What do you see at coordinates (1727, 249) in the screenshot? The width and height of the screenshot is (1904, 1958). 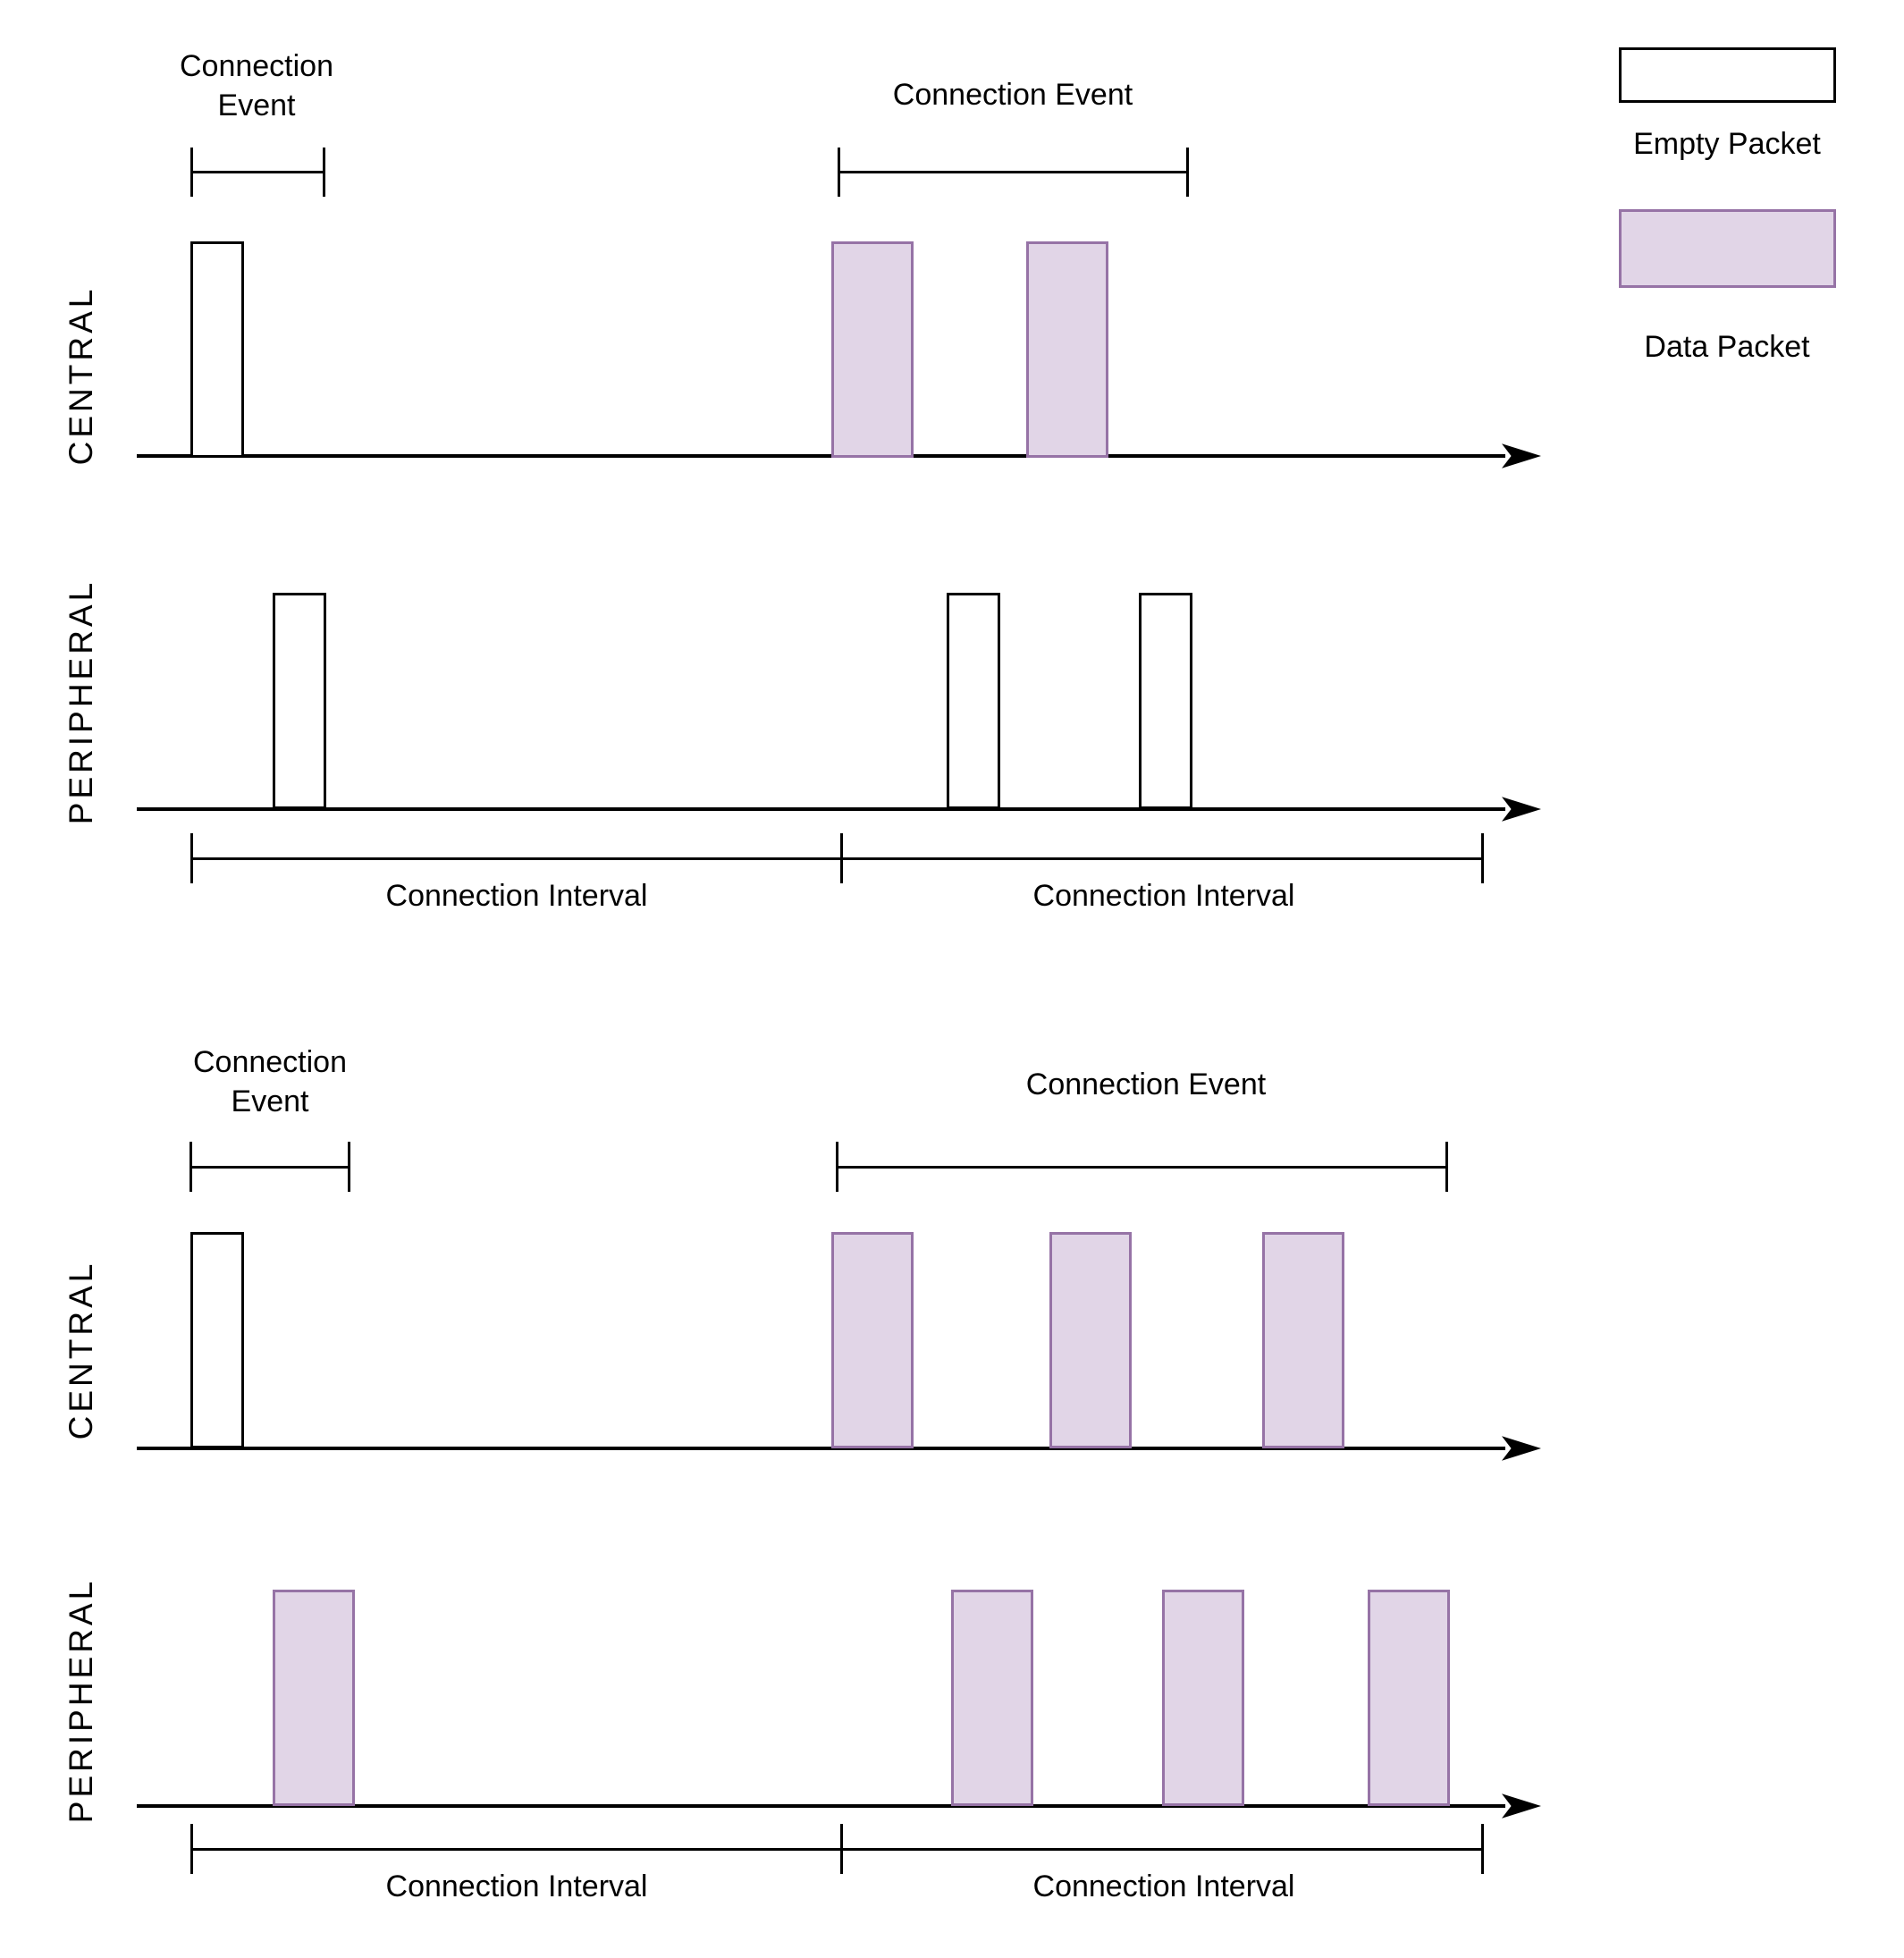 I see `legend-data-packet-swatch` at bounding box center [1727, 249].